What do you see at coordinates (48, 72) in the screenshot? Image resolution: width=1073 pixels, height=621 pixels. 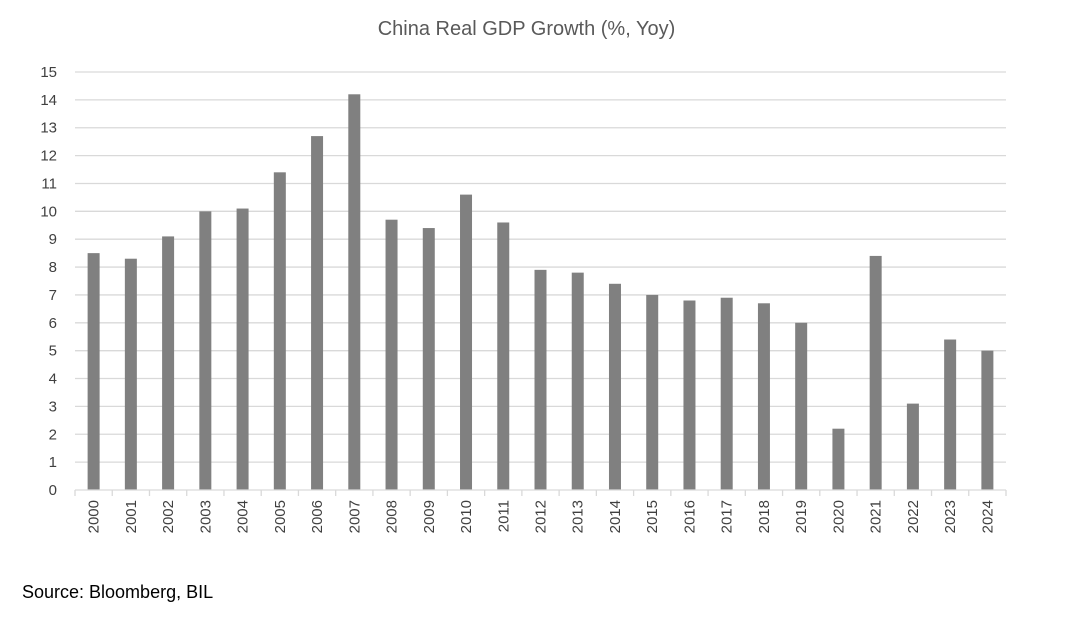 I see `y-tick-label: 15` at bounding box center [48, 72].